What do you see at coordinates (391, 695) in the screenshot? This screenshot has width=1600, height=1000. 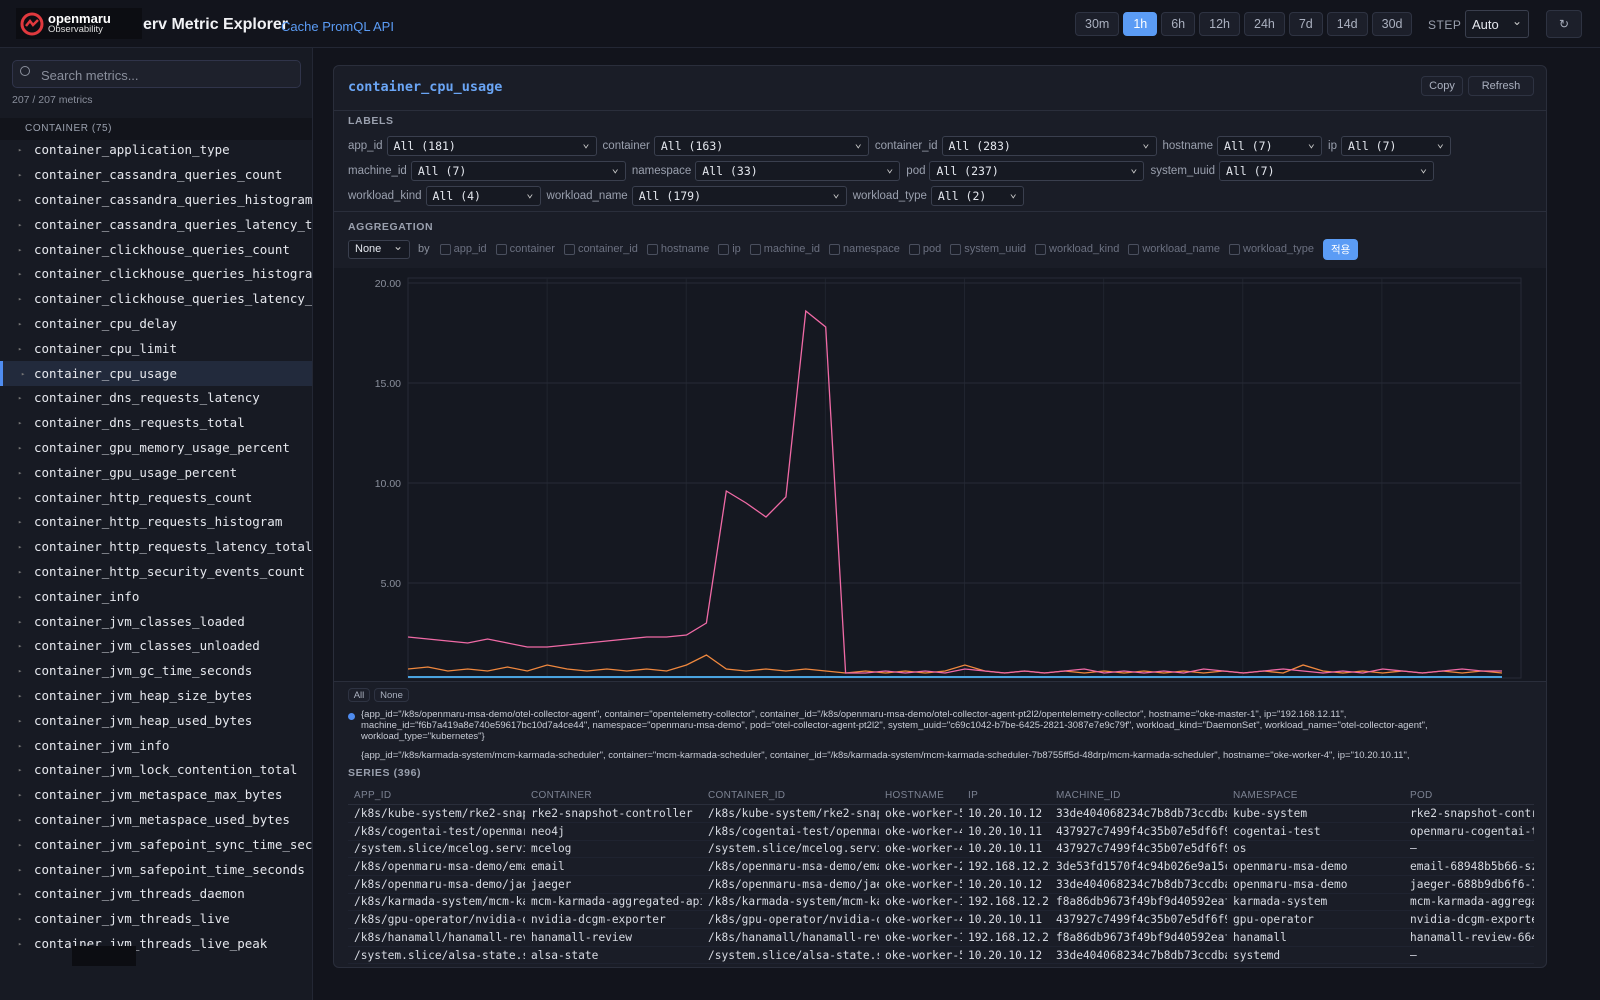 I see `legend-none: None` at bounding box center [391, 695].